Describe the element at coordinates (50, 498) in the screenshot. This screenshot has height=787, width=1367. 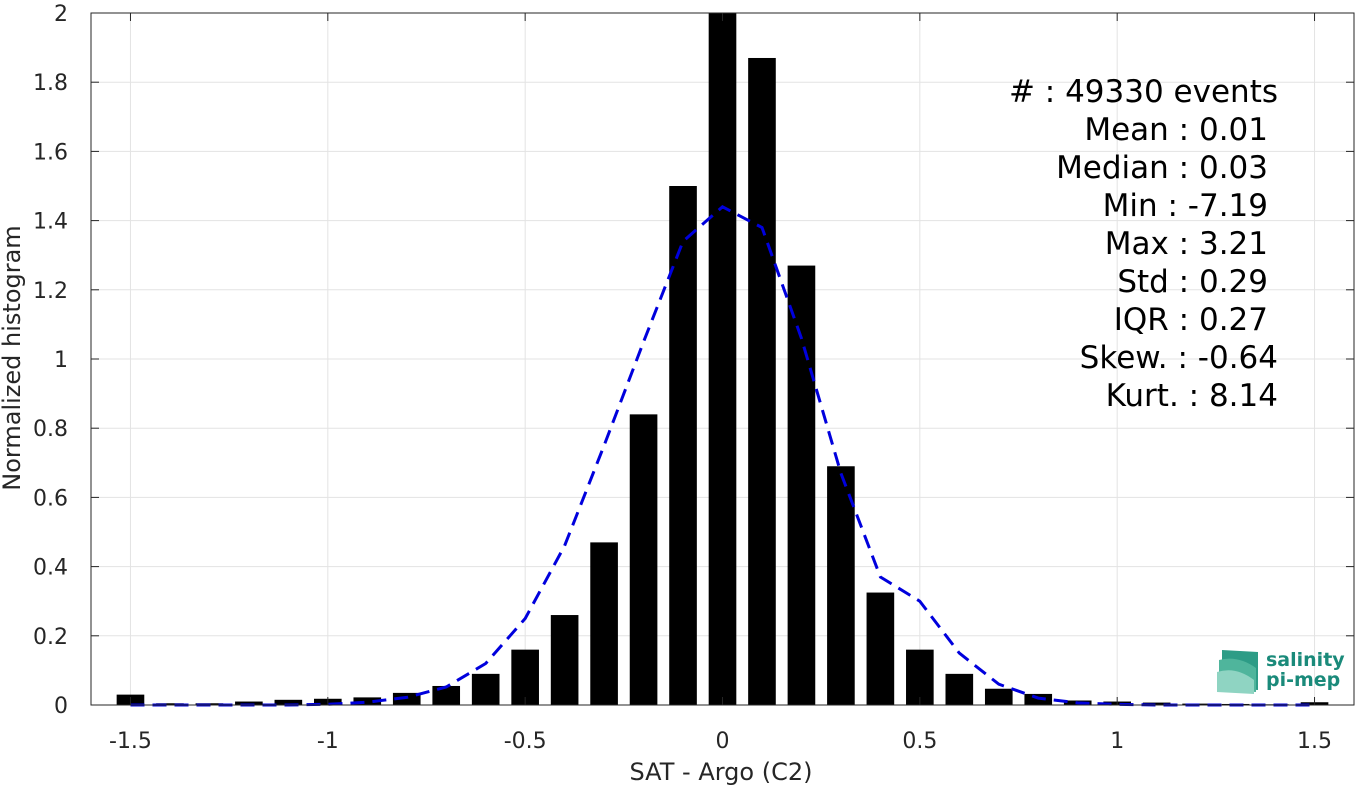
I see `y-tick-label: 0.6` at that location.